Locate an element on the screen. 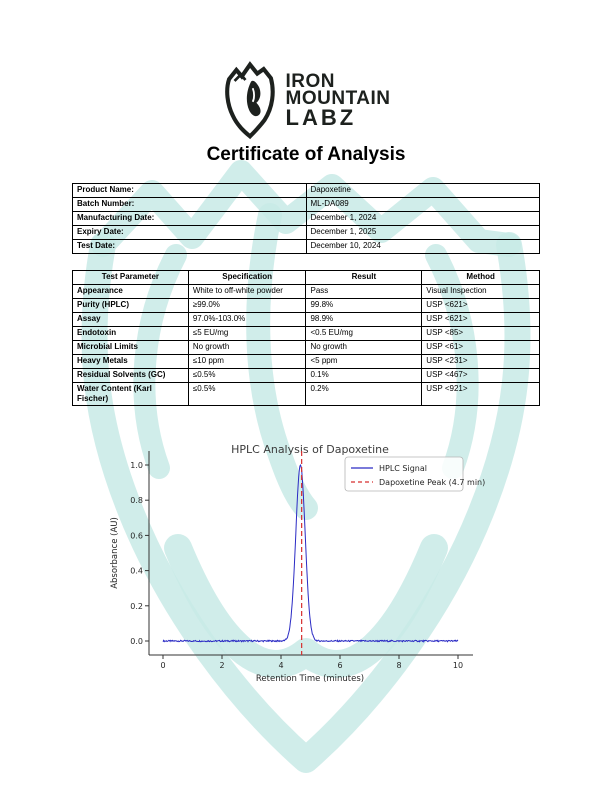  y-tick-label: 0.8 is located at coordinates (136, 500).